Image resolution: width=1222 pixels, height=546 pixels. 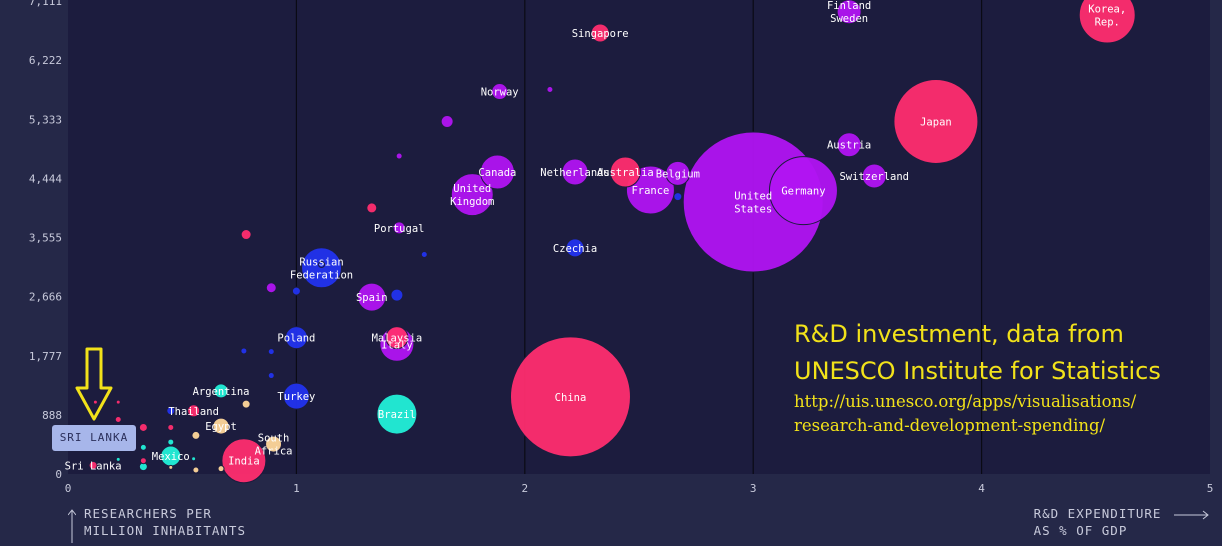 I want to click on x-tick-label: 5, so click(x=1210, y=488).